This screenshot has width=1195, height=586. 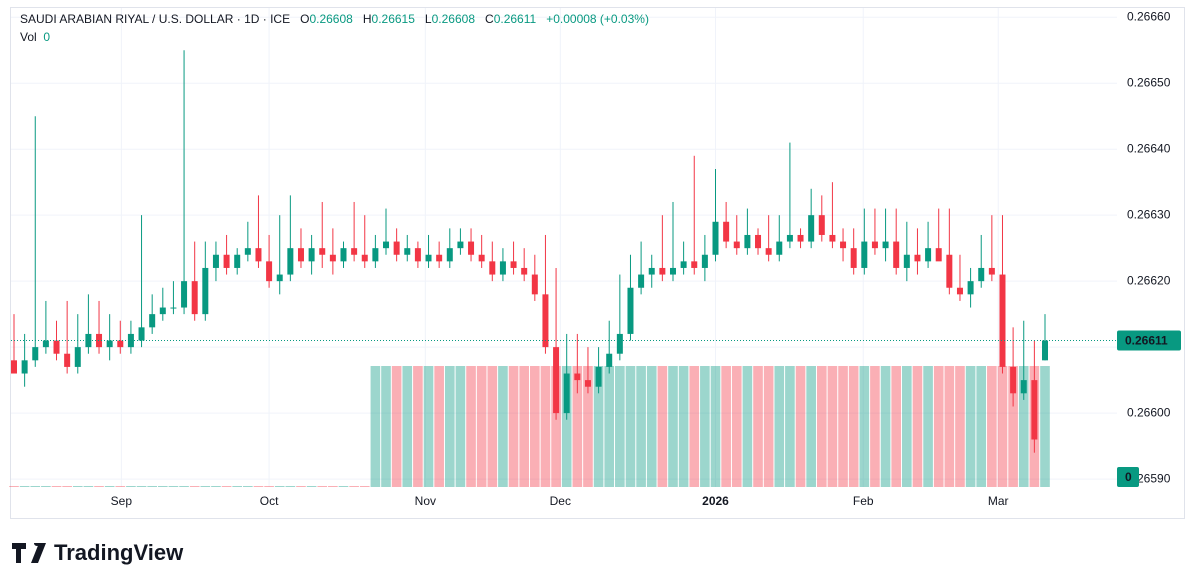 What do you see at coordinates (489, 19) in the screenshot?
I see `c-label: C` at bounding box center [489, 19].